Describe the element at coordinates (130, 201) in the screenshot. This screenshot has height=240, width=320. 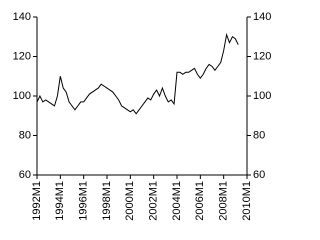
I see `x-tick-label: 2000M1` at that location.